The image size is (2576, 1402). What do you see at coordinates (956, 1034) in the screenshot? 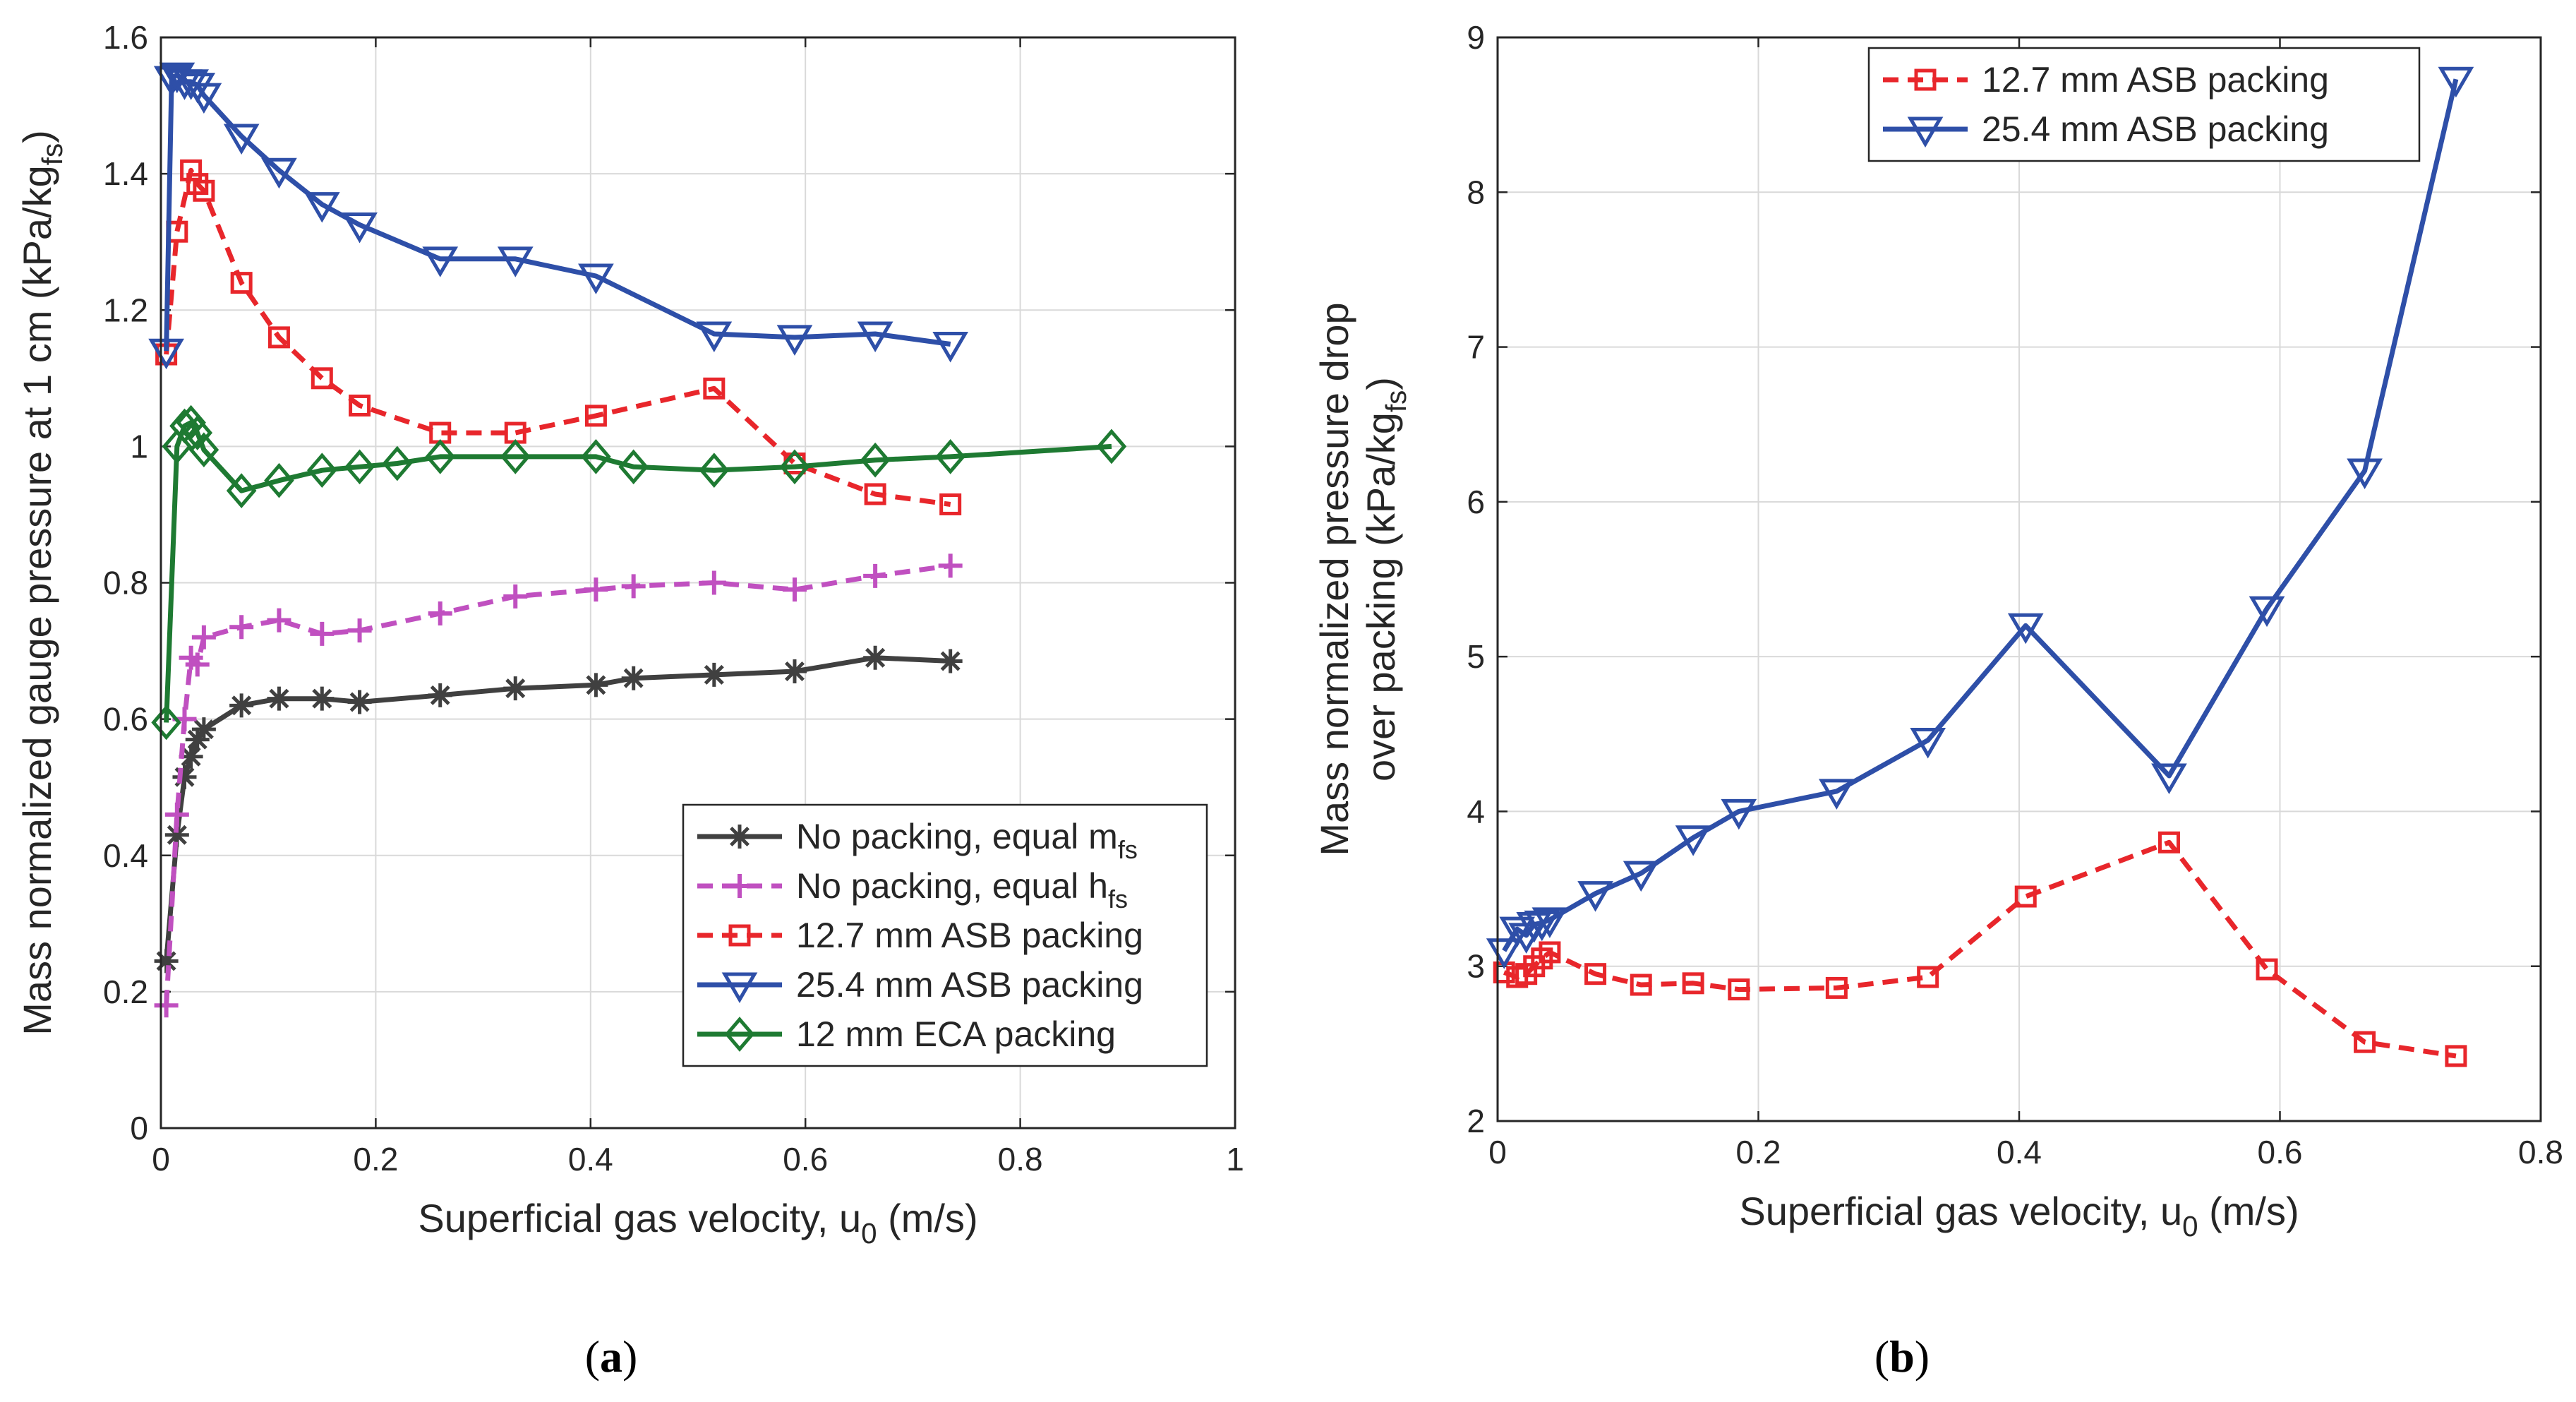
I see `legend-label: 12 mm ECA packing` at bounding box center [956, 1034].